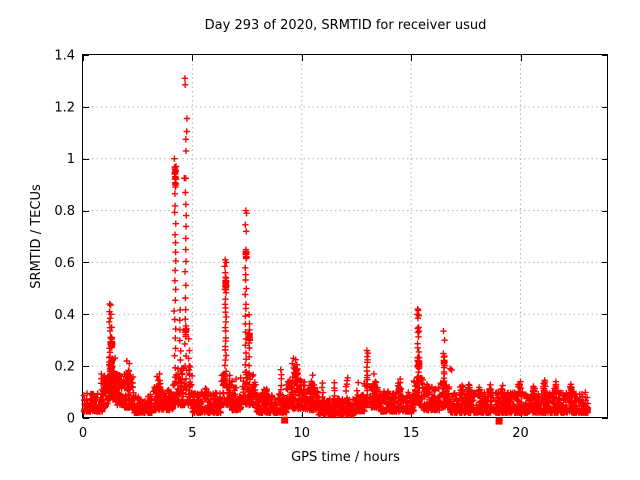  Describe the element at coordinates (83, 433) in the screenshot. I see `x-tick-label: 0` at that location.